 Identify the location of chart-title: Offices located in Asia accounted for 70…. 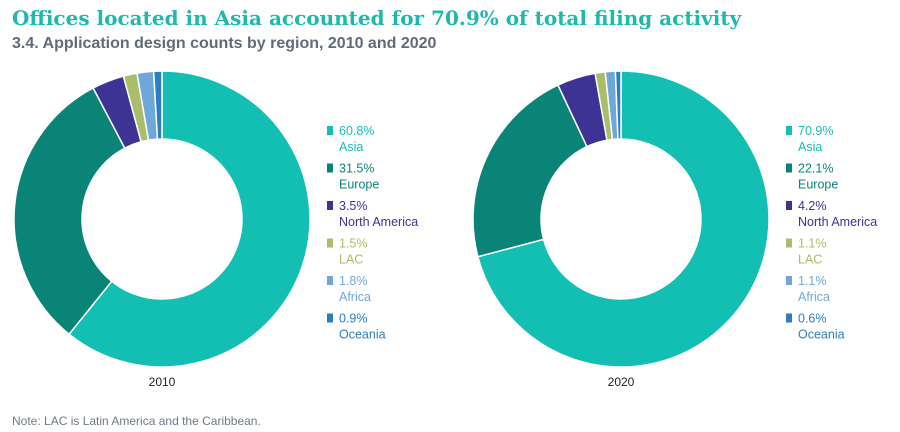
(377, 18).